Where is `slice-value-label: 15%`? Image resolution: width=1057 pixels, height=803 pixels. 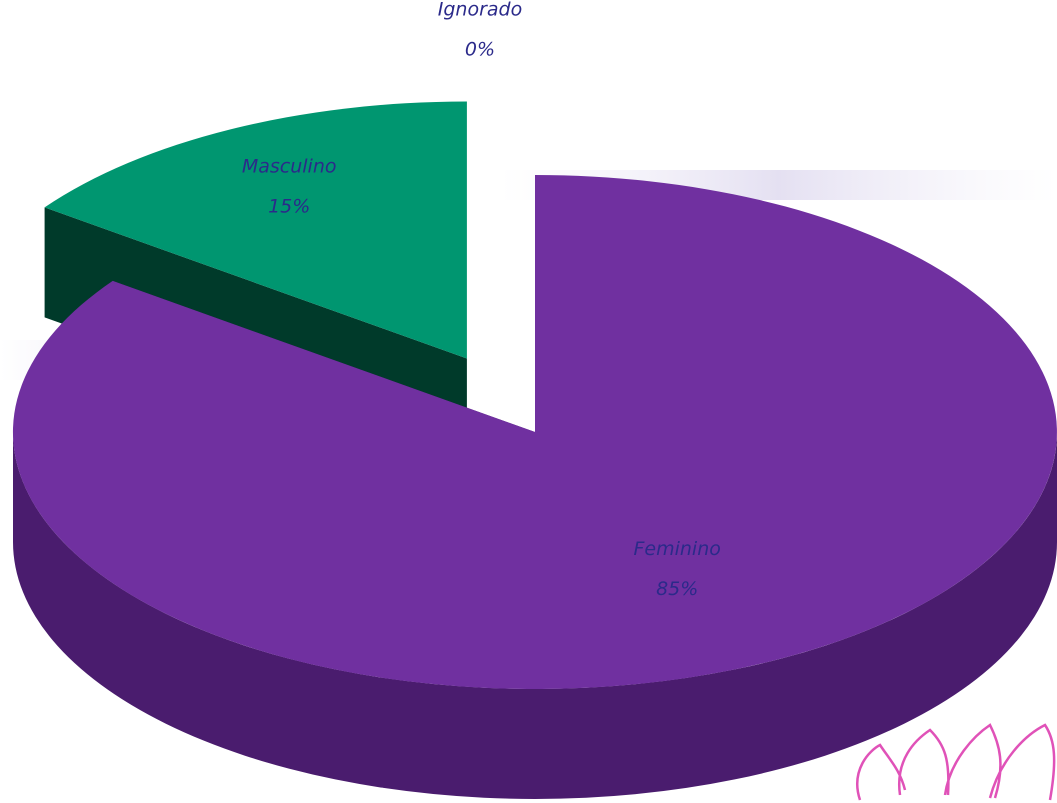 slice-value-label: 15% is located at coordinates (289, 206).